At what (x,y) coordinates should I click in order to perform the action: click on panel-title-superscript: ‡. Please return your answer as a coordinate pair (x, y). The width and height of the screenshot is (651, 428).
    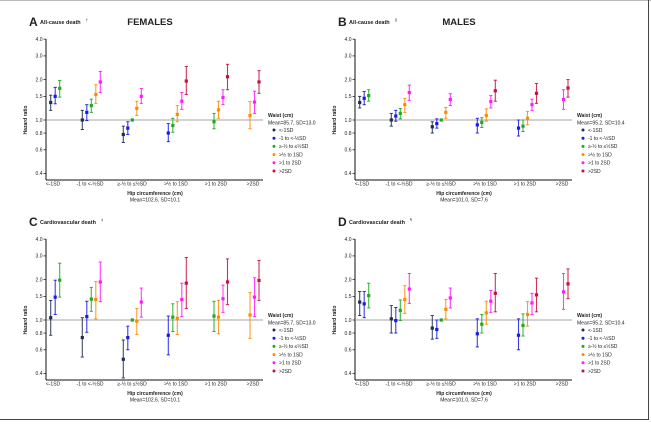
    Looking at the image, I should click on (102, 219).